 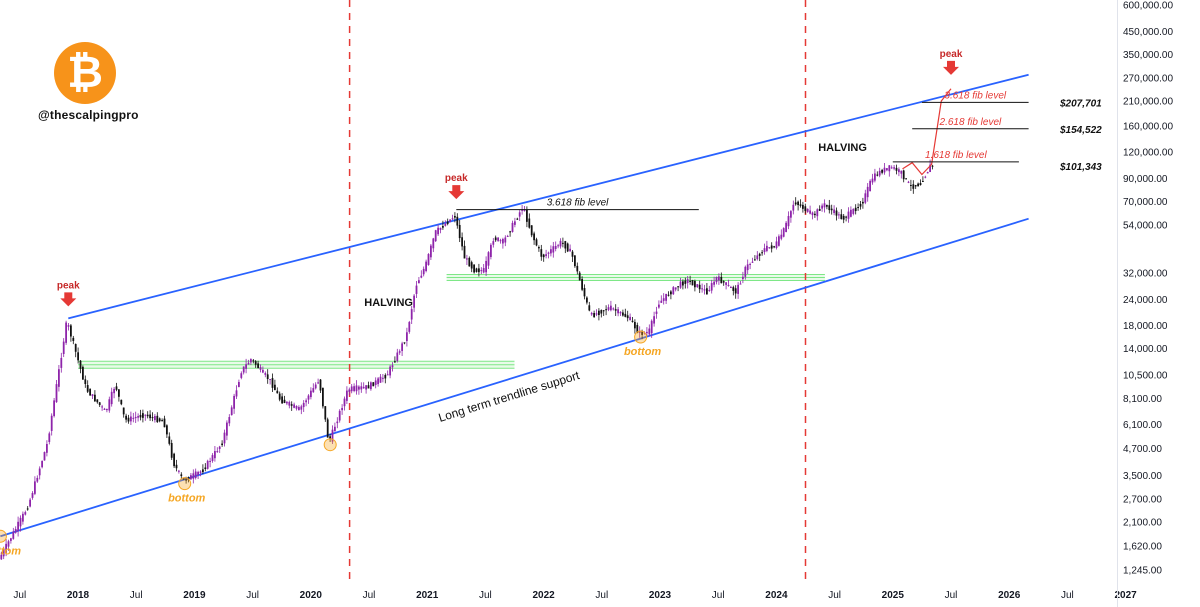 I want to click on peak-label: peak, so click(x=456, y=178).